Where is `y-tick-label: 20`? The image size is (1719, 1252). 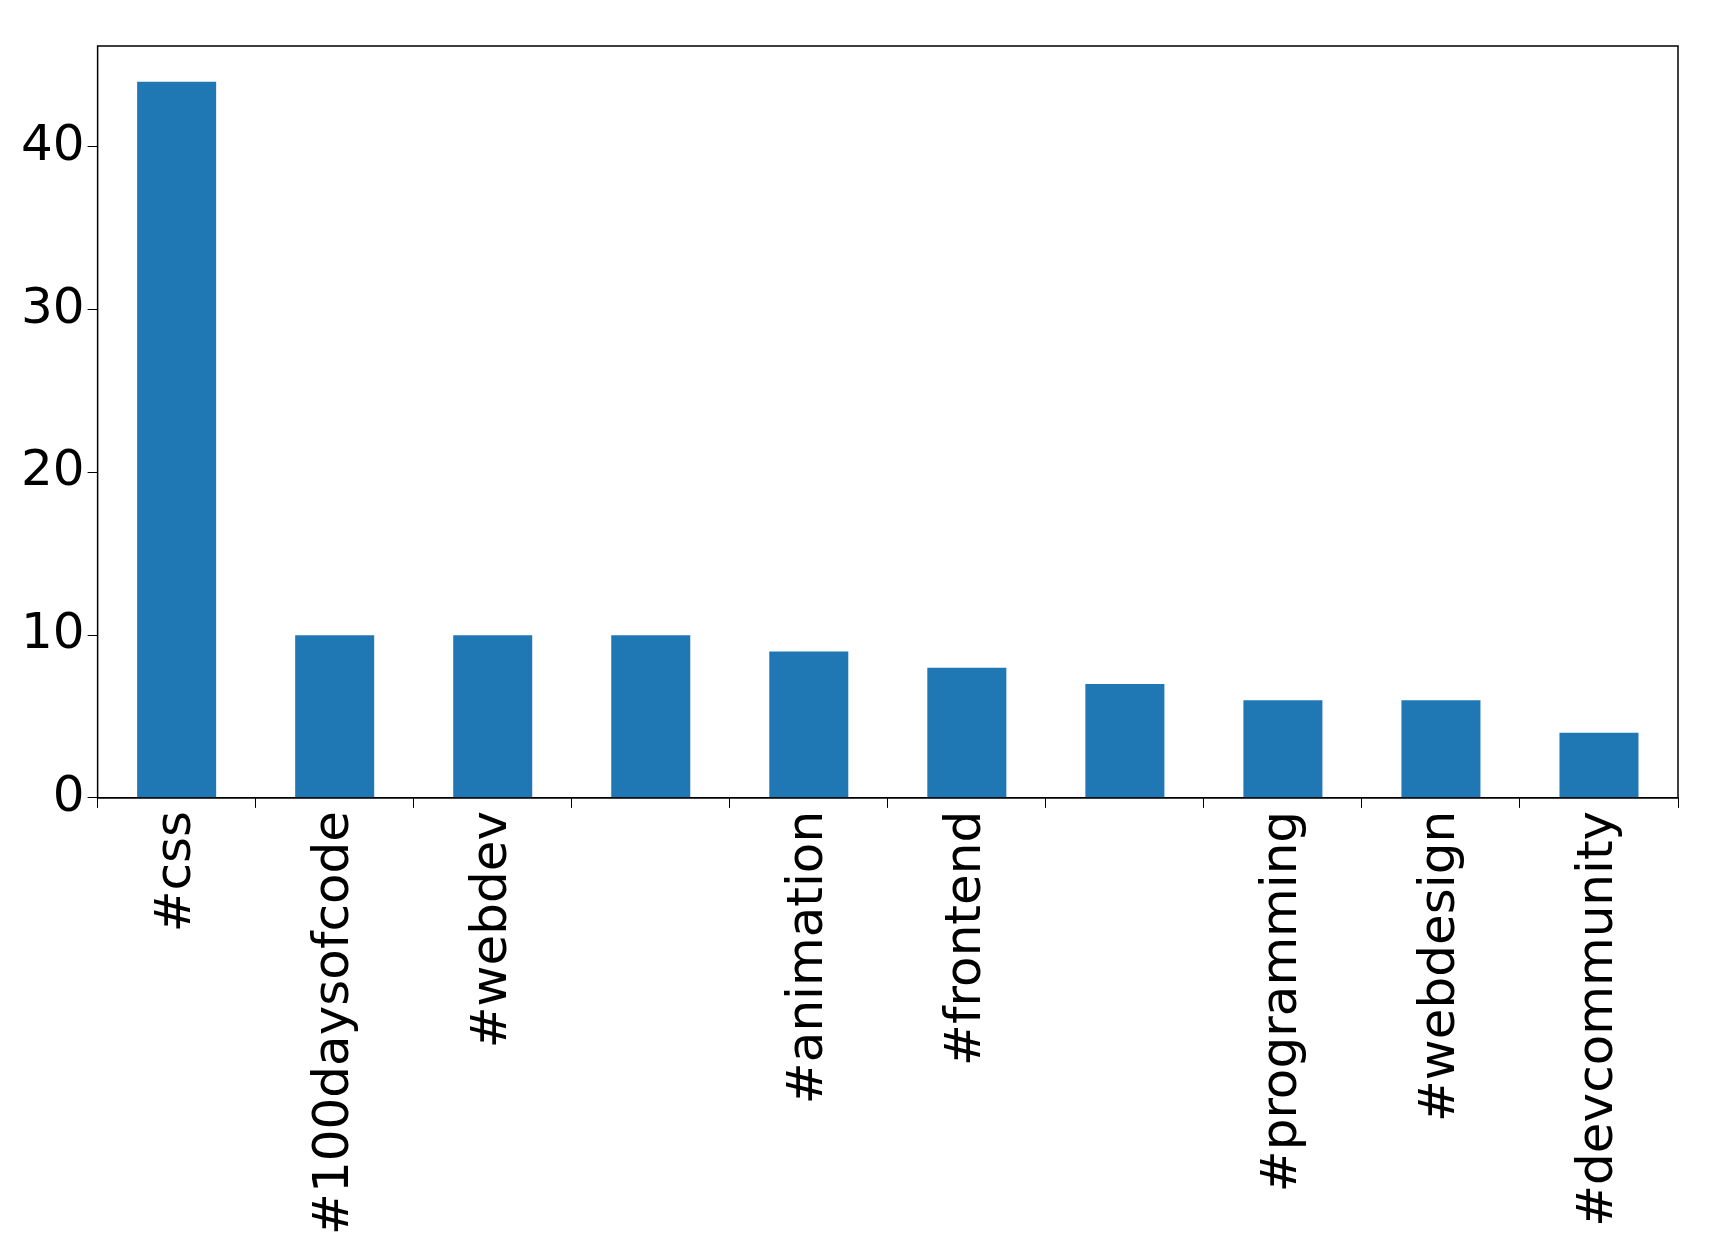
y-tick-label: 20 is located at coordinates (53, 468).